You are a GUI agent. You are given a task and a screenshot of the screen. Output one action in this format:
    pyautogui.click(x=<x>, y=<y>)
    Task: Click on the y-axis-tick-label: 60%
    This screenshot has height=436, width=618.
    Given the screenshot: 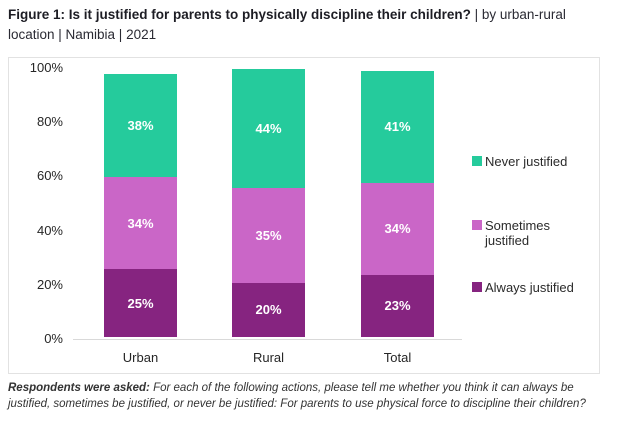 What is the action you would take?
    pyautogui.click(x=49, y=176)
    